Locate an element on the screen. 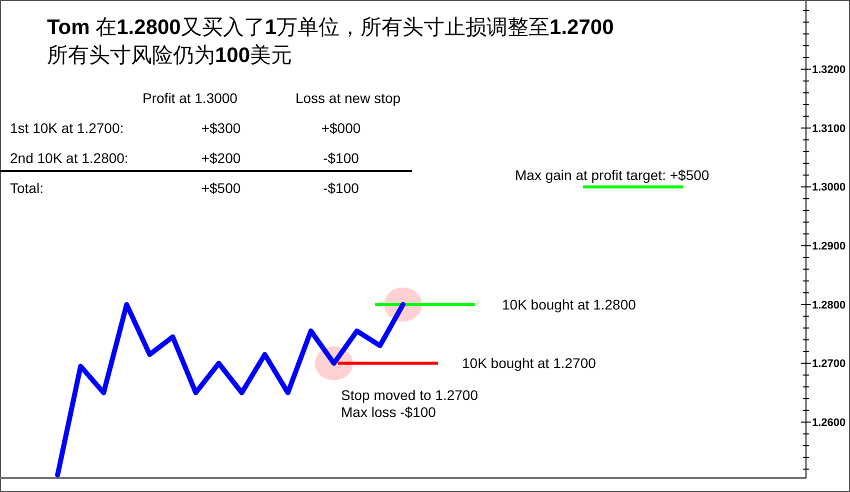 This screenshot has height=492, width=850. annotation: Profit at 1.3000 is located at coordinates (190, 98).